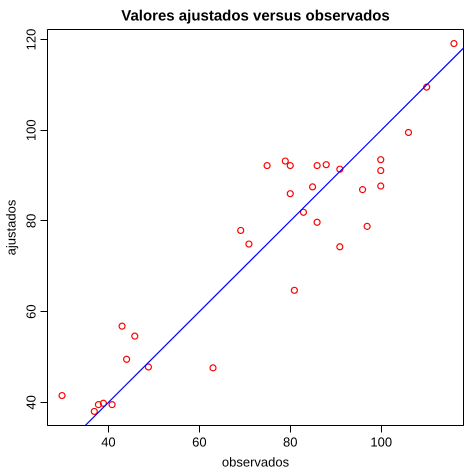  I want to click on x-axis-title: observados, so click(256, 462).